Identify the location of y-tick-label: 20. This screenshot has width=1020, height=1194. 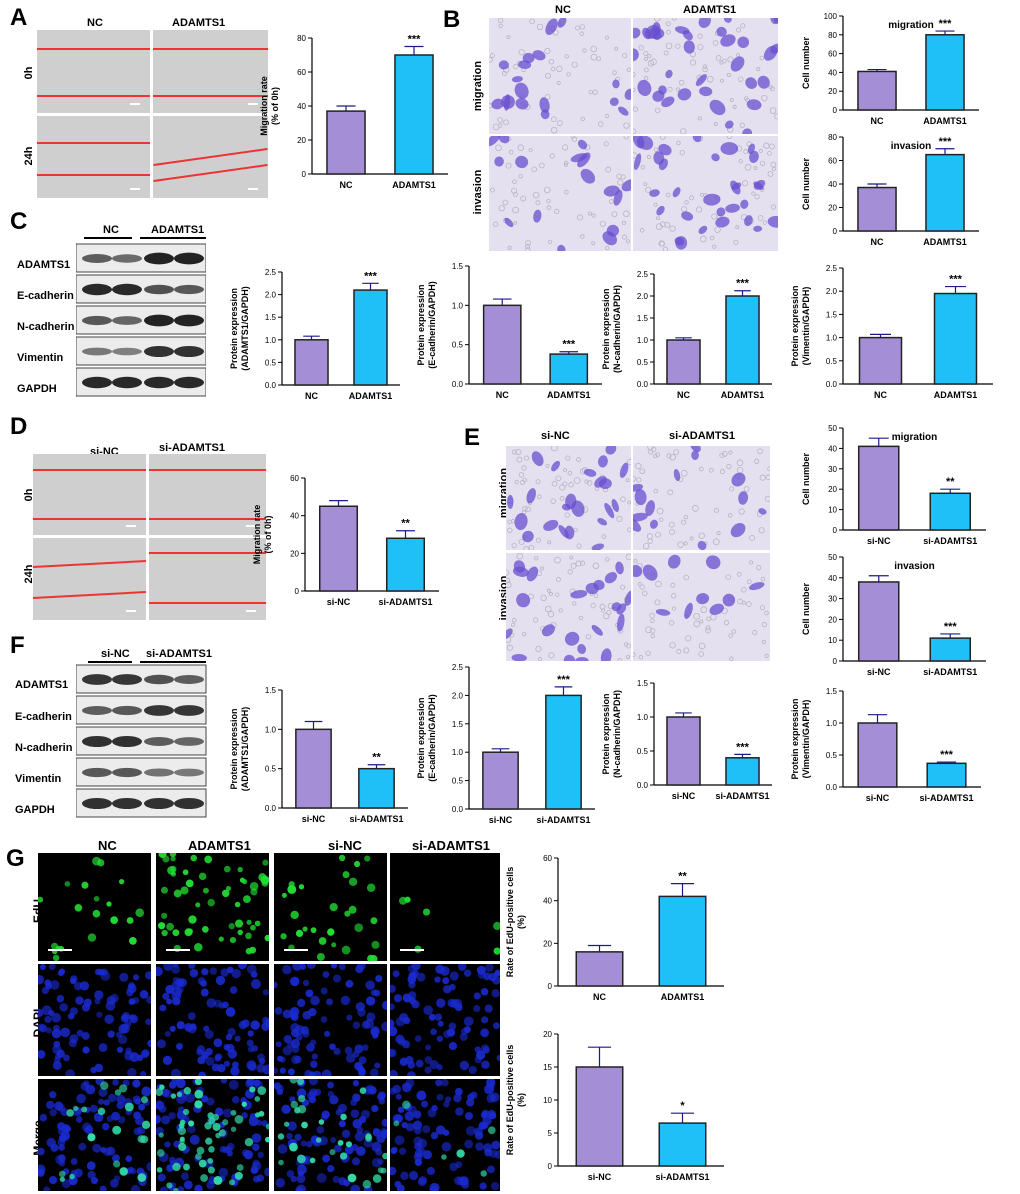
(547, 1034).